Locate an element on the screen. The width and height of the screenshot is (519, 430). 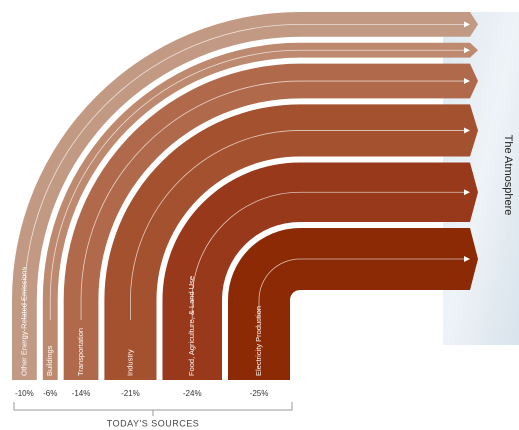
category-label: Food, Agriculture, & Land Use is located at coordinates (191, 326).